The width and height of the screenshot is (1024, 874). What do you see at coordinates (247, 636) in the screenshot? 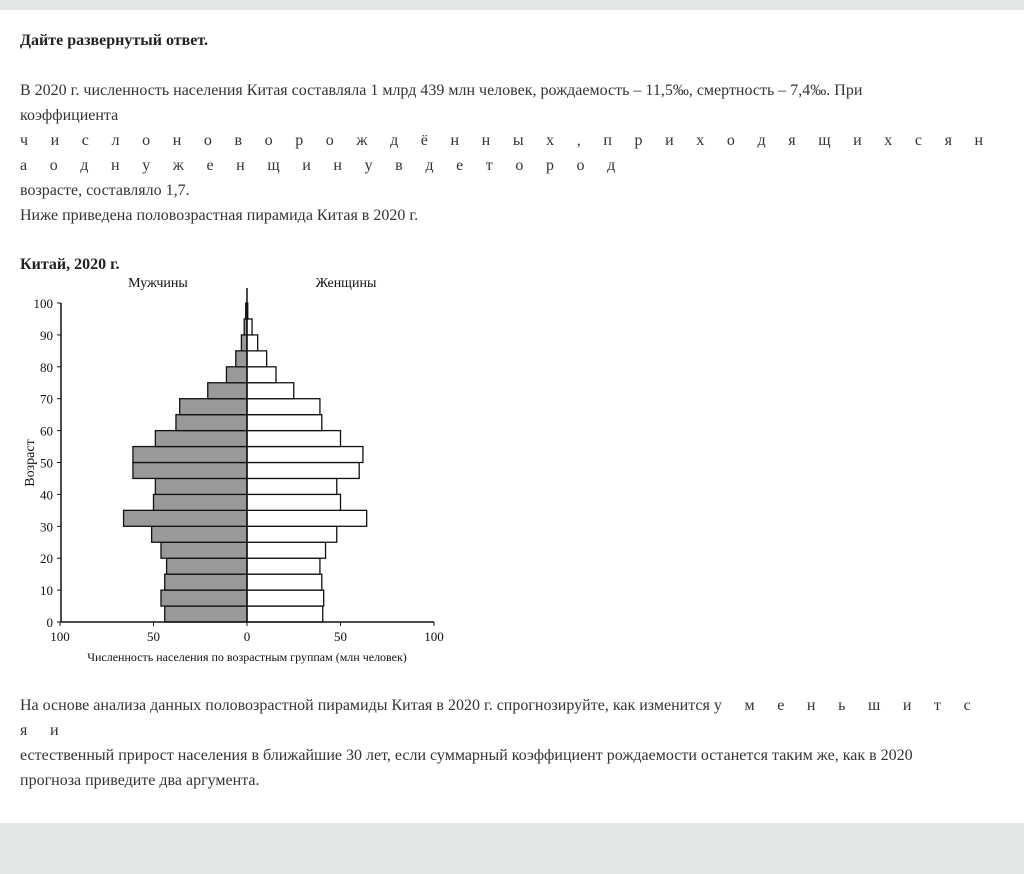
I see `x-tick-label: 0` at bounding box center [247, 636].